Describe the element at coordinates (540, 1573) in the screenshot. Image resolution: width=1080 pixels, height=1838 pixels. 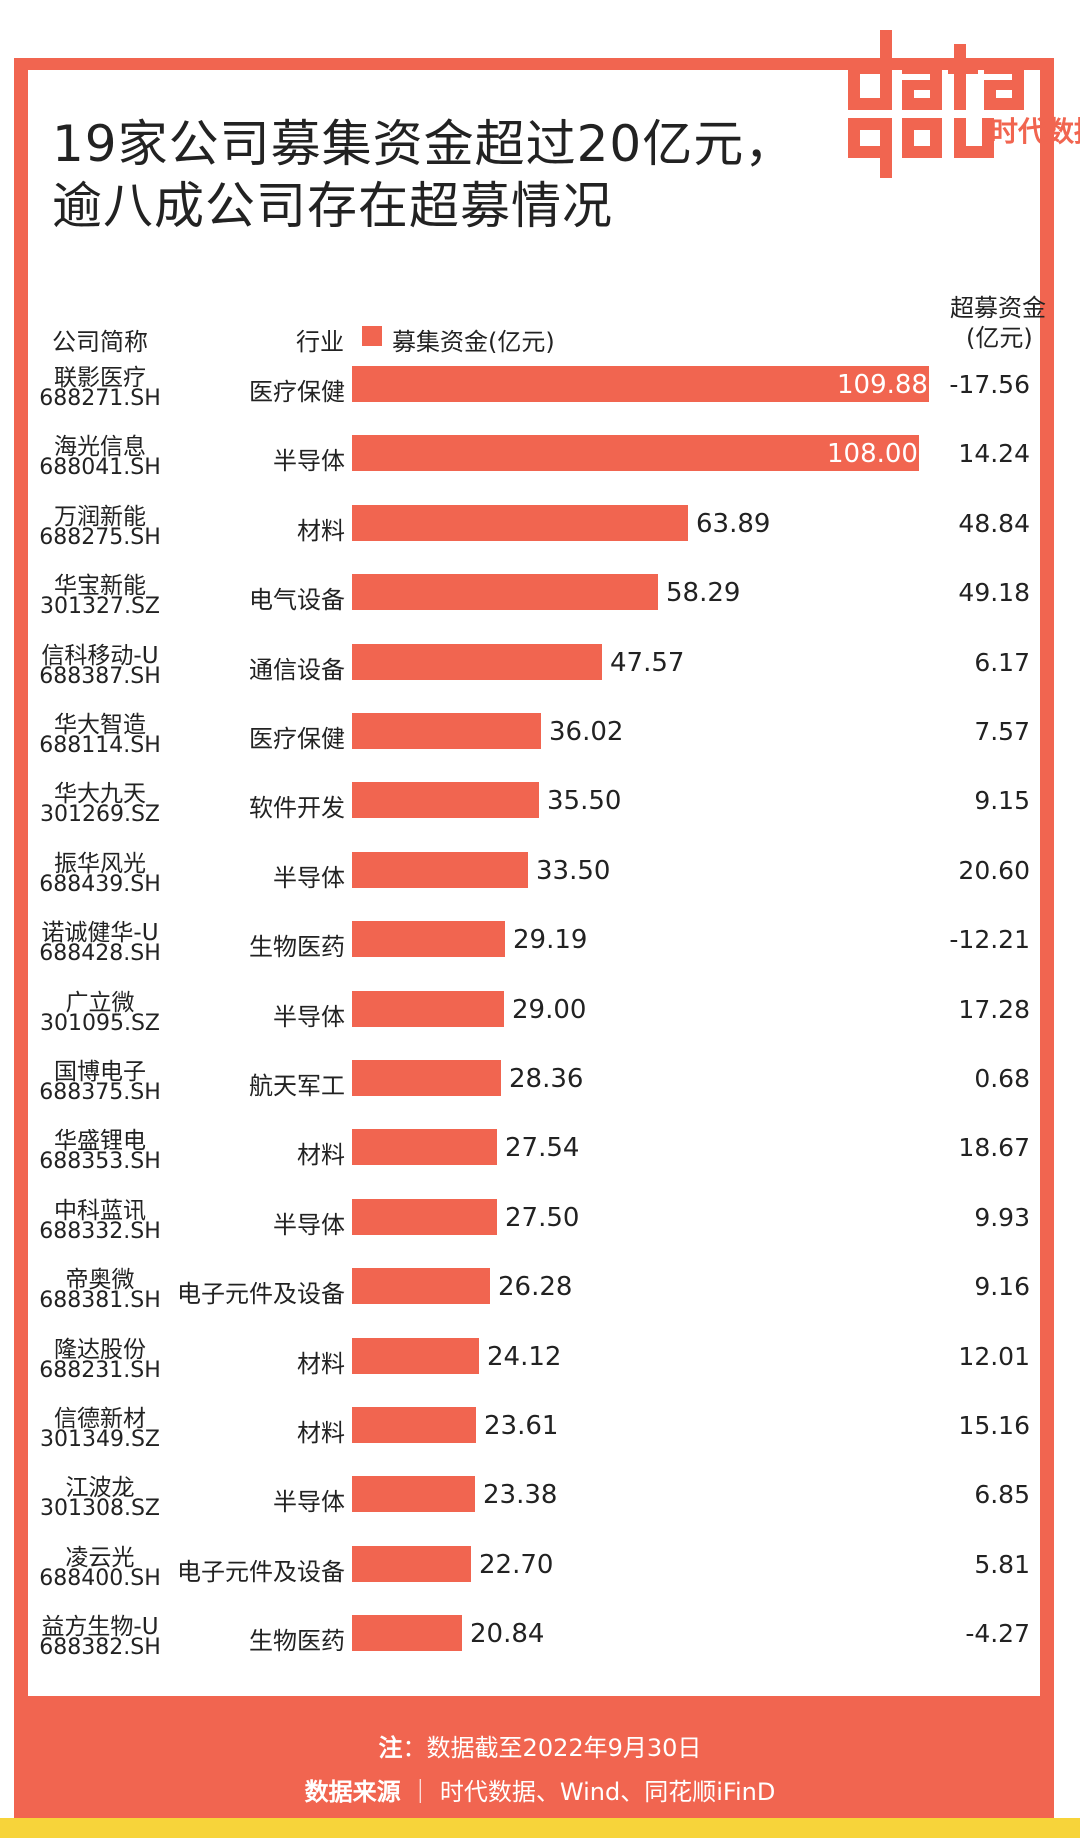
I see `bar-row: 凌云光 688400.SH 电子元件及设备 22.70 5.81` at that location.